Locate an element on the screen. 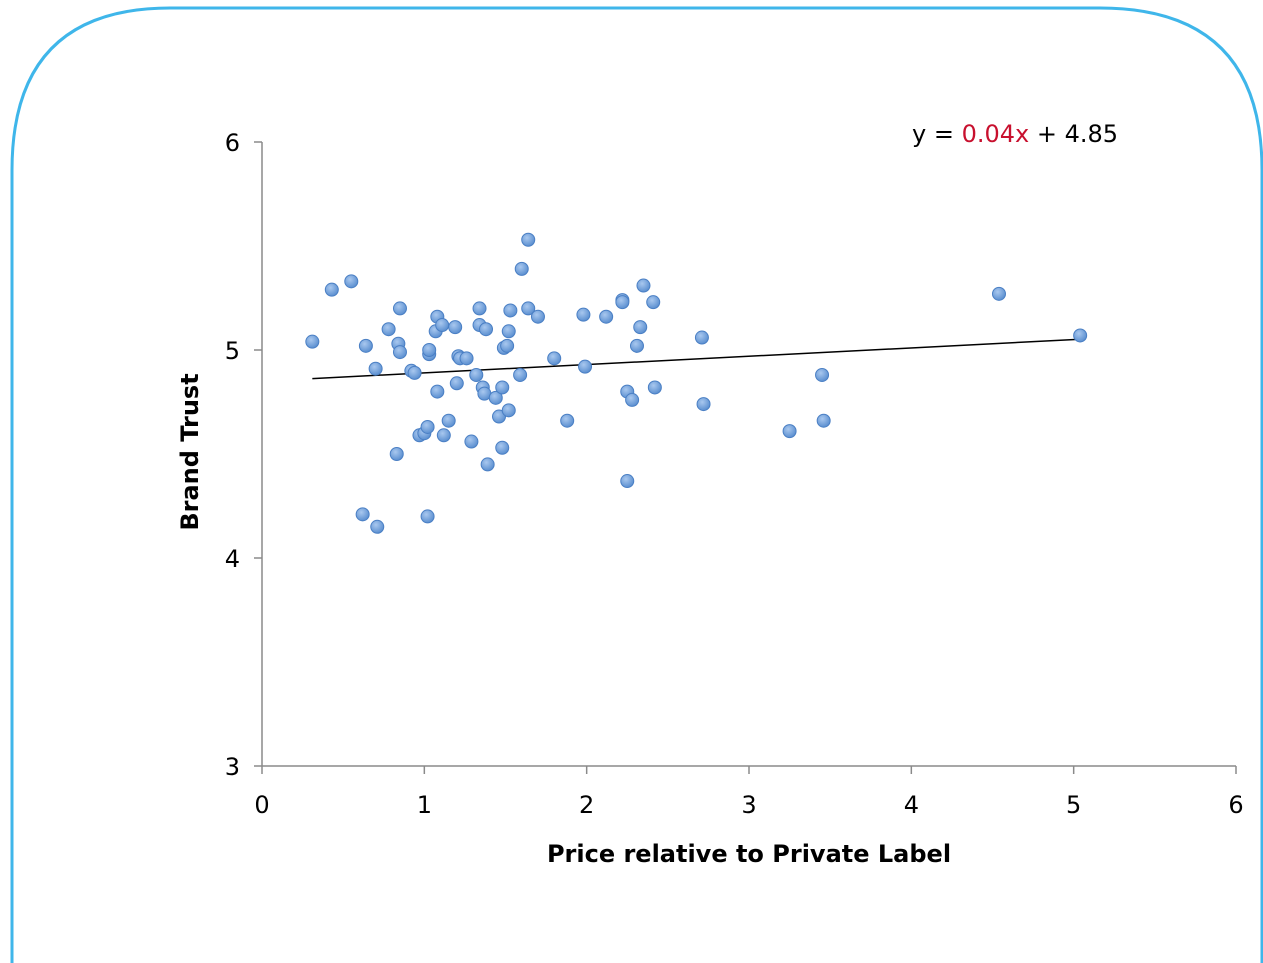 The height and width of the screenshot is (963, 1263). equation-slope: 0.04x is located at coordinates (996, 134).